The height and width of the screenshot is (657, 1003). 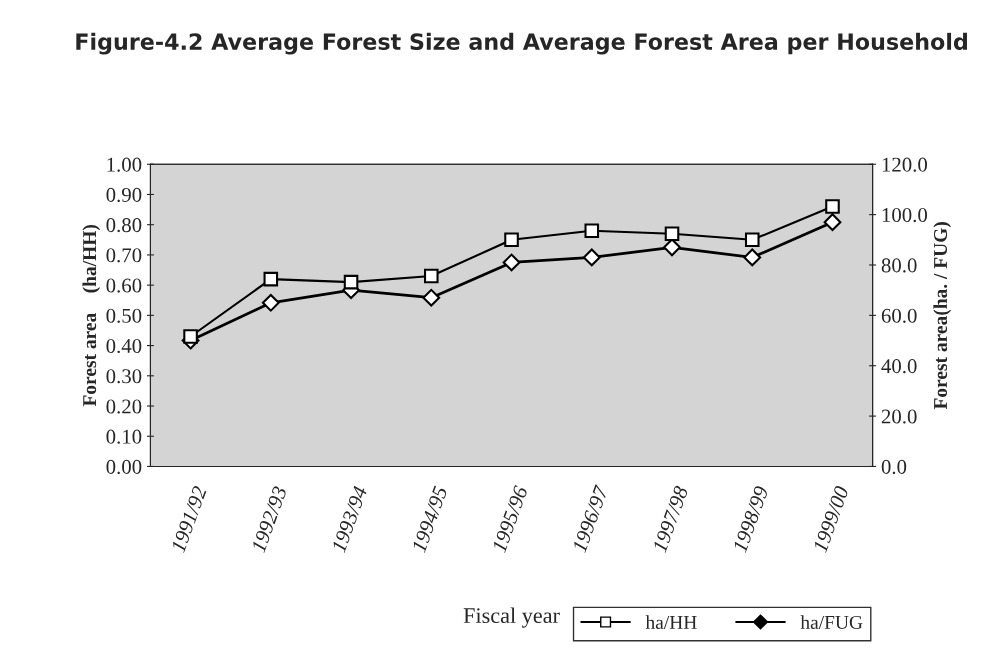 What do you see at coordinates (269, 519) in the screenshot?
I see `x-tick-label: 1992/93` at bounding box center [269, 519].